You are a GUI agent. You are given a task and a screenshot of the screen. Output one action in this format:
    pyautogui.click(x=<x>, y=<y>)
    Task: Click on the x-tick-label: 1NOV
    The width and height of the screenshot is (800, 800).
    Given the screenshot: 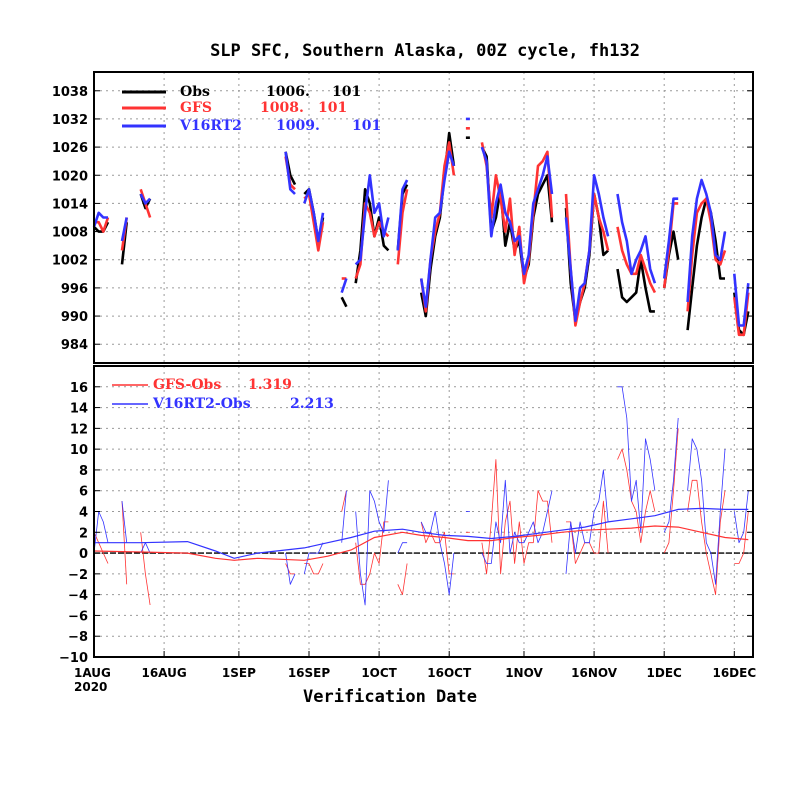 What is the action you would take?
    pyautogui.click(x=524, y=673)
    